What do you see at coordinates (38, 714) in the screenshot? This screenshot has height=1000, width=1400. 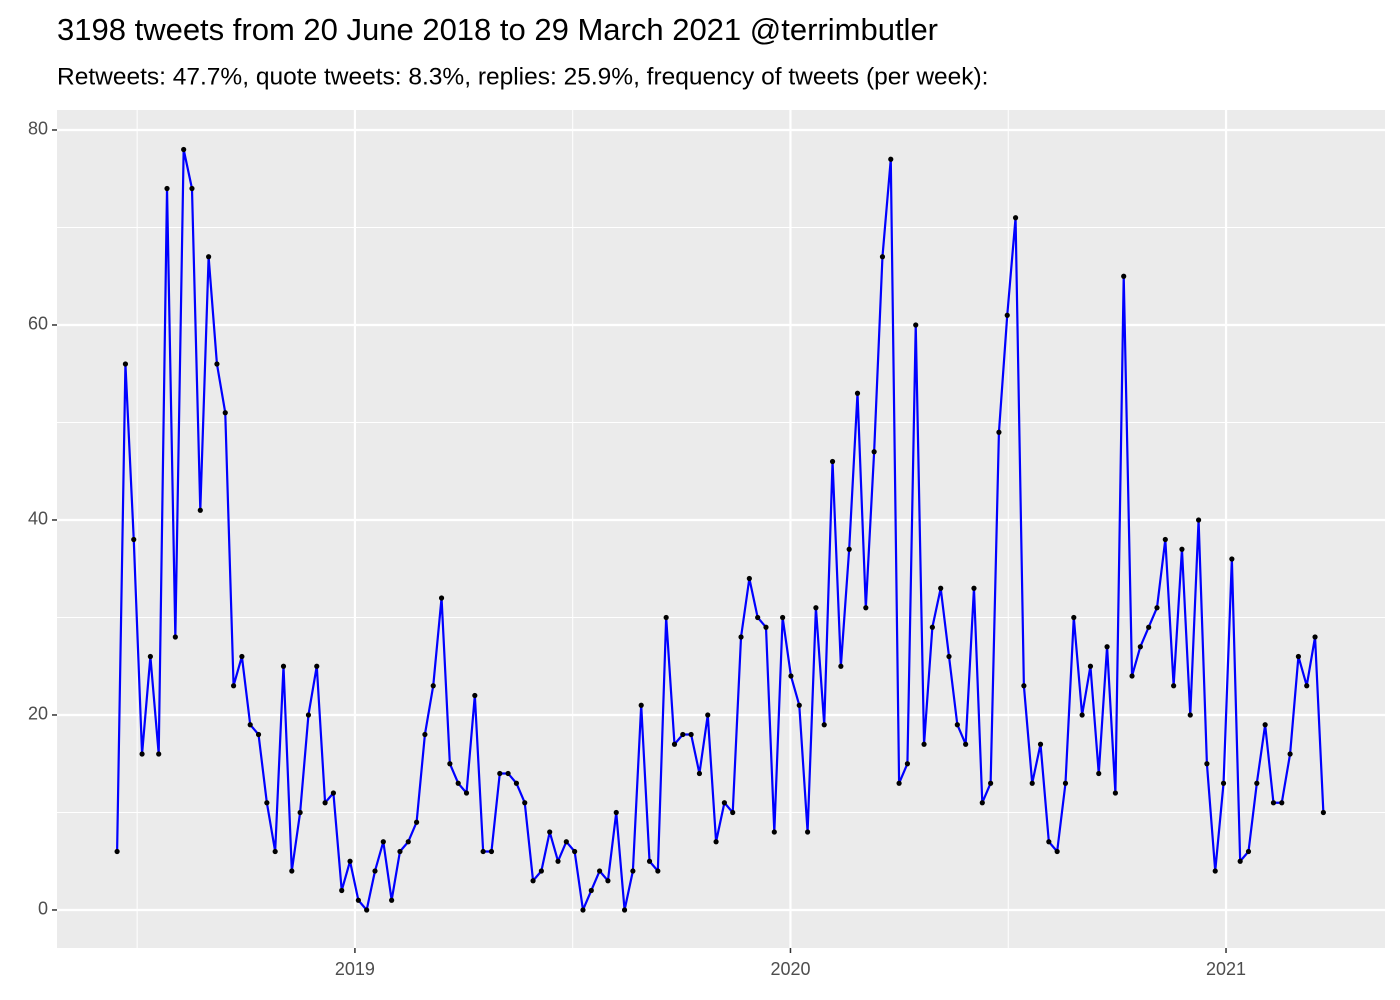 I see `y-tick-label: 20` at bounding box center [38, 714].